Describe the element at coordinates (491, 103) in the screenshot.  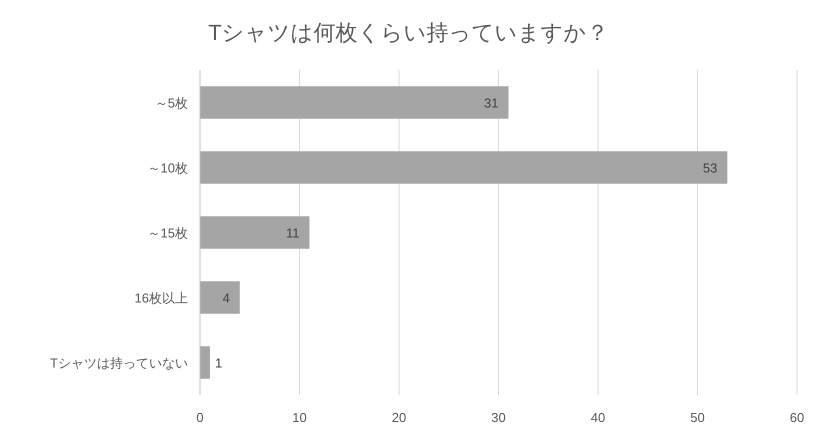
I see `data-label: 31` at that location.